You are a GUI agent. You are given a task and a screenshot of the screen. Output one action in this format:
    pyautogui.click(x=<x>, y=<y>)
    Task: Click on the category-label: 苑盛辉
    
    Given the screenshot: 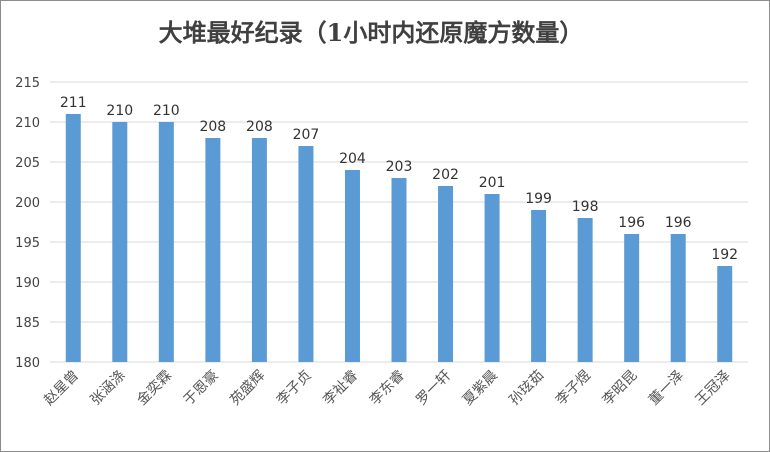 What is the action you would take?
    pyautogui.click(x=247, y=388)
    